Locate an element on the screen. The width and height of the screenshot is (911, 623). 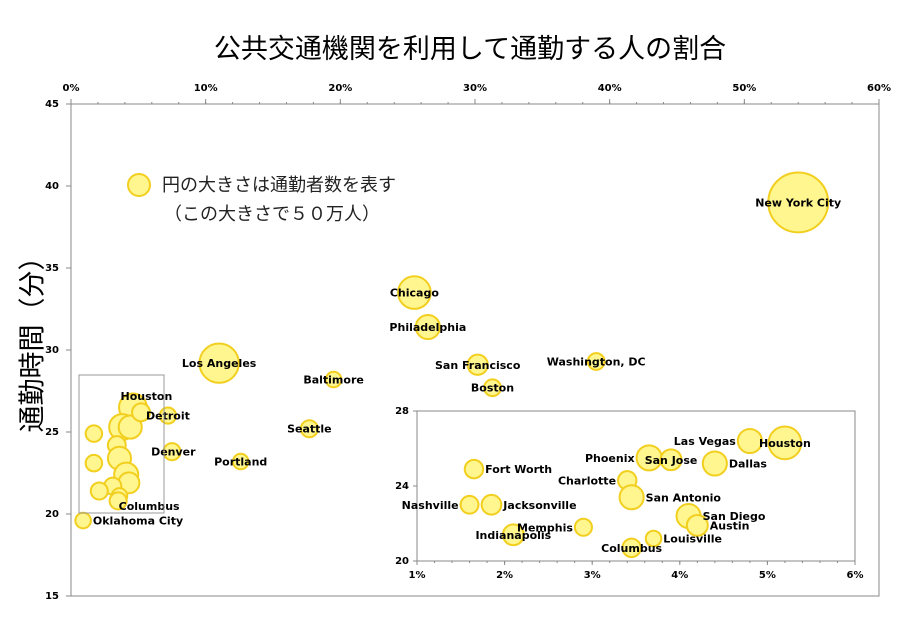
y-tick-label: 45 is located at coordinates (52, 104).